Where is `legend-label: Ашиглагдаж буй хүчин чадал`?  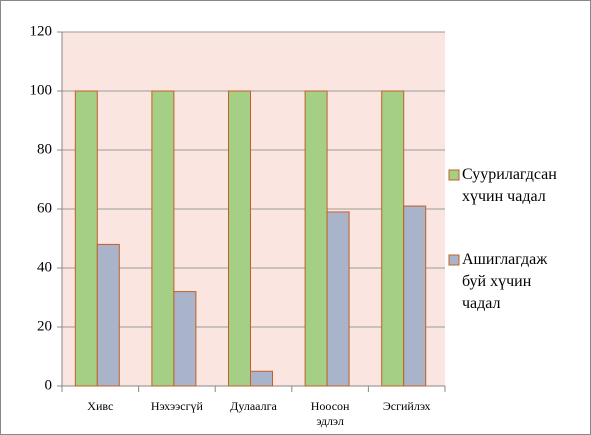 legend-label: Ашиглагдаж буй хүчин чадал is located at coordinates (505, 281).